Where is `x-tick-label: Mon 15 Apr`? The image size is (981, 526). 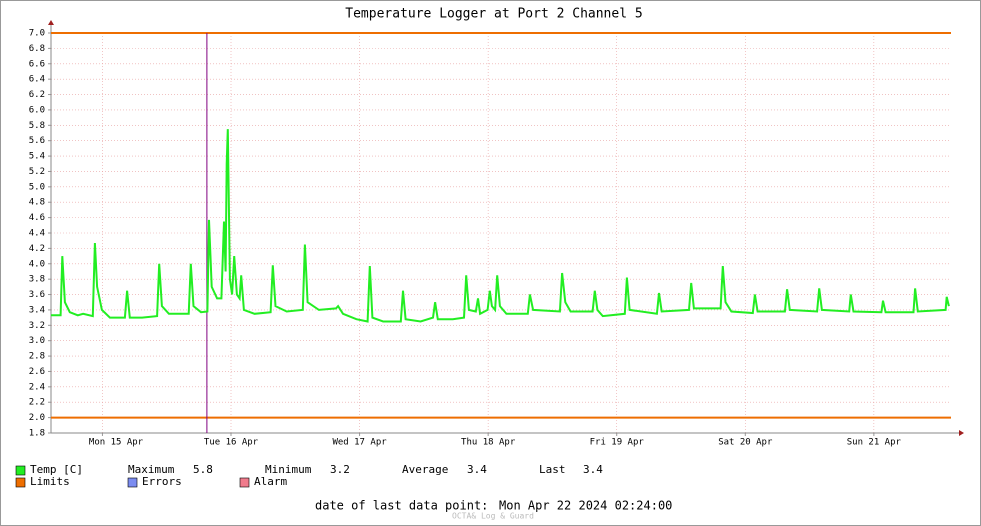 x-tick-label: Mon 15 Apr is located at coordinates (116, 443).